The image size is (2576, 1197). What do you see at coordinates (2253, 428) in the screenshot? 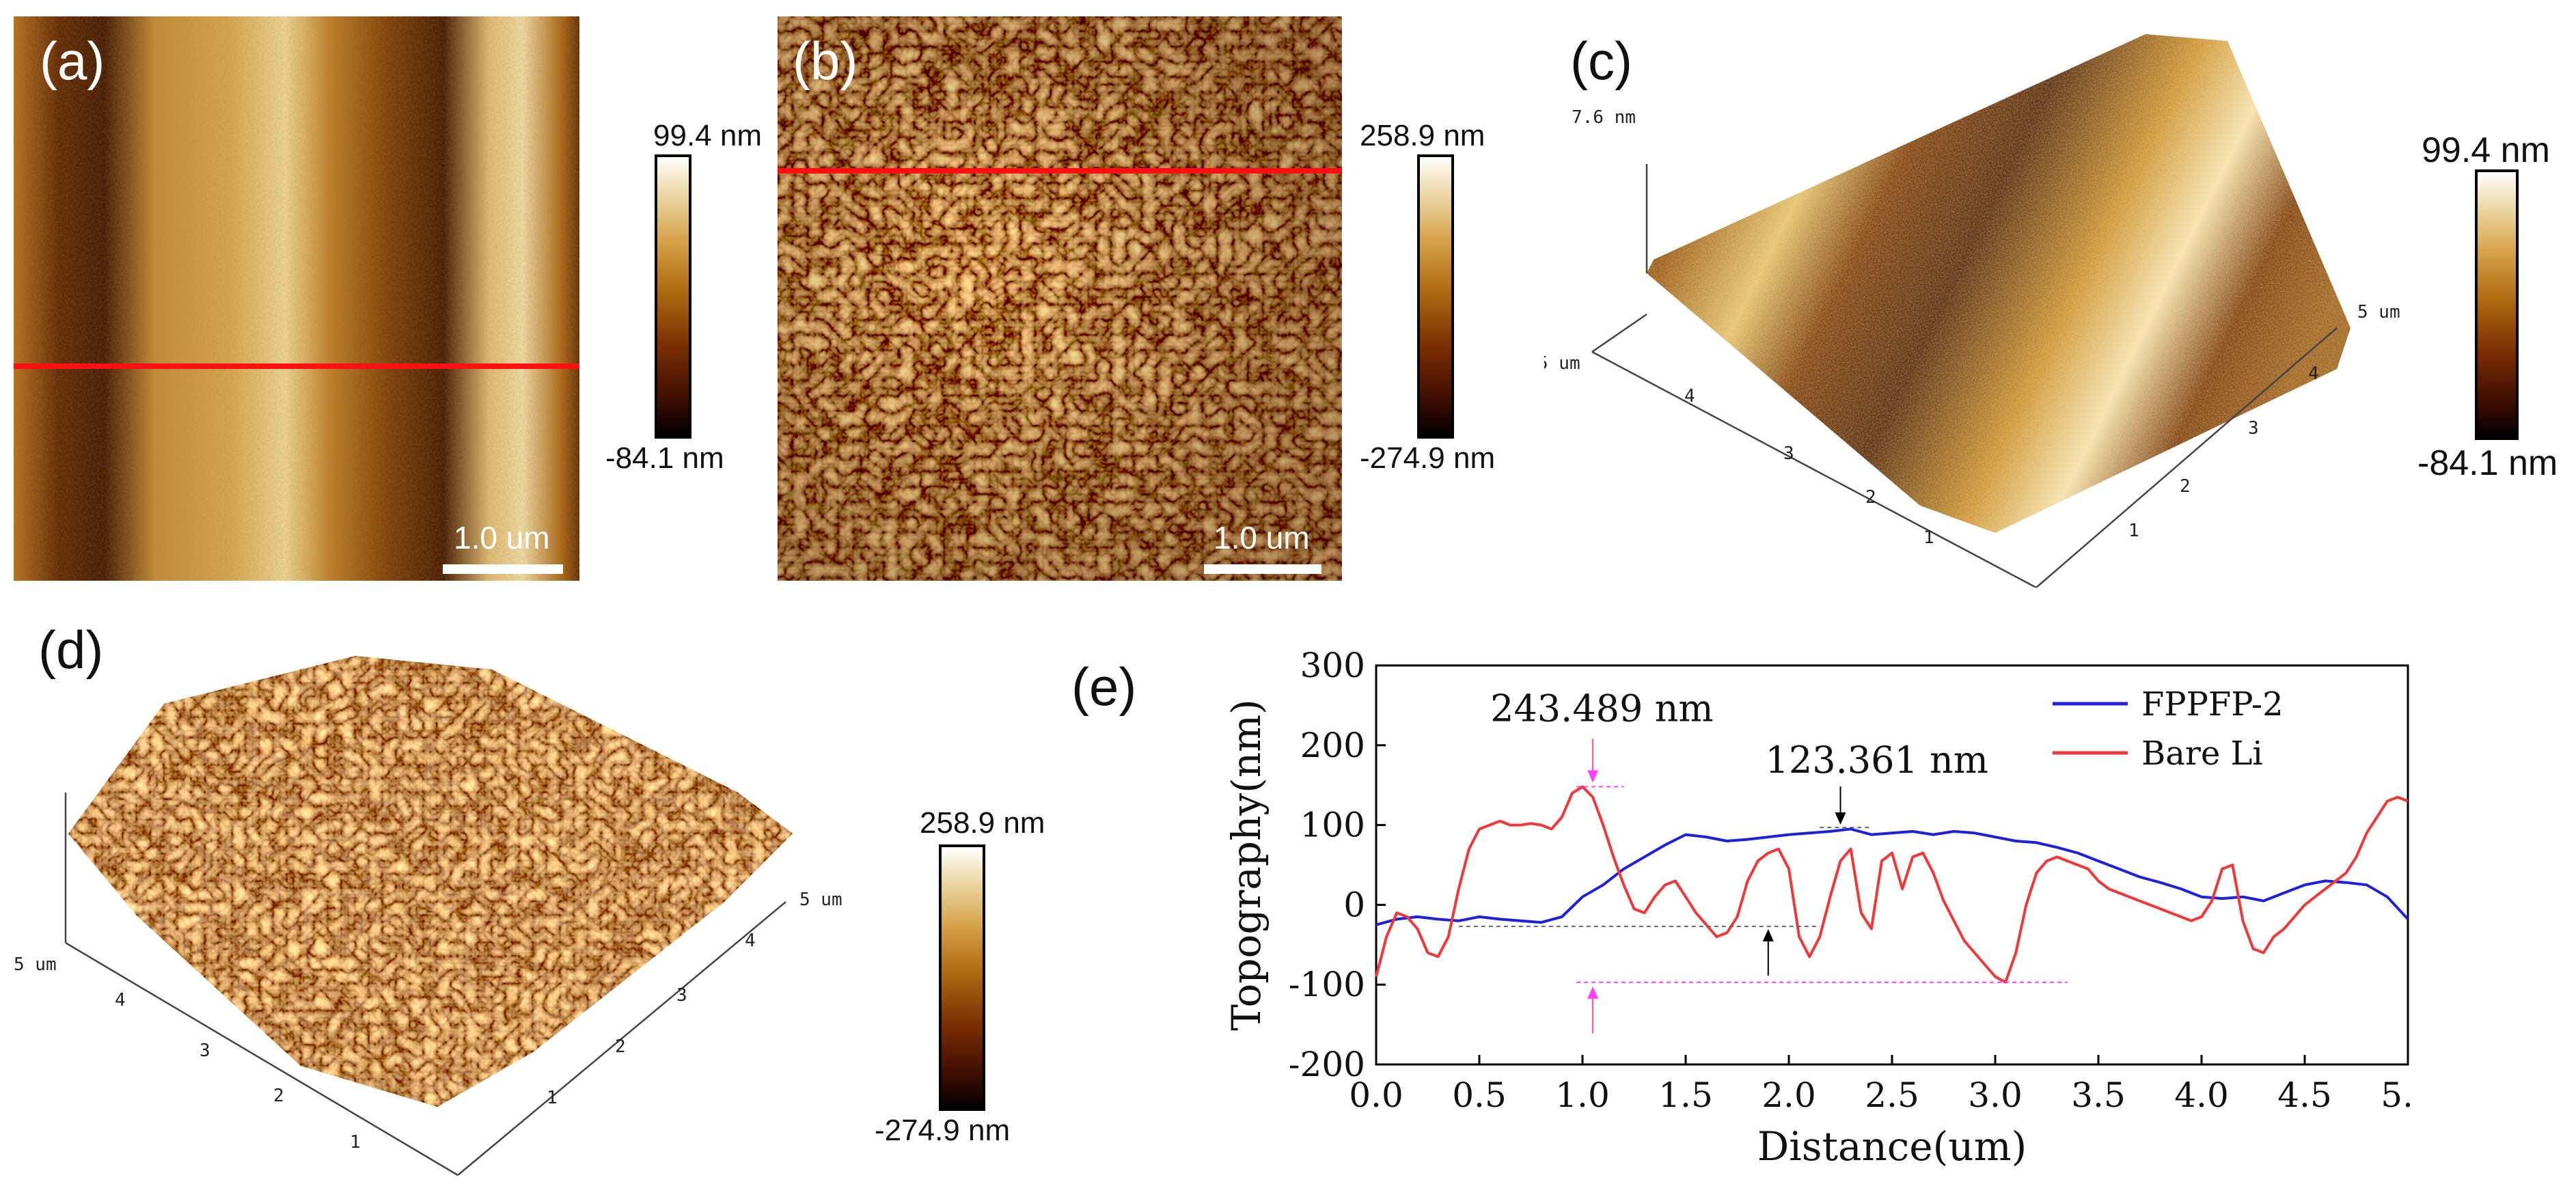
I see `x-tick-c-3: 3` at bounding box center [2253, 428].